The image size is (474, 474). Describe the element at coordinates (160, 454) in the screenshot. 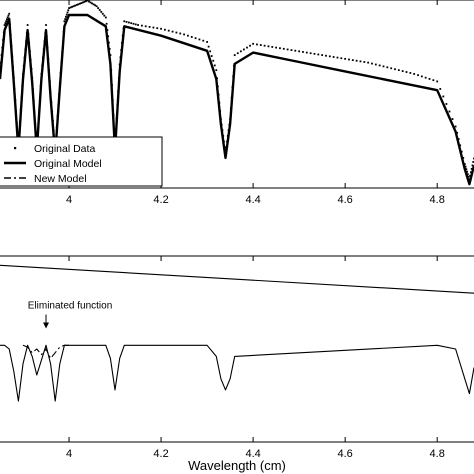

I see `x-tick-label: 4.2` at that location.